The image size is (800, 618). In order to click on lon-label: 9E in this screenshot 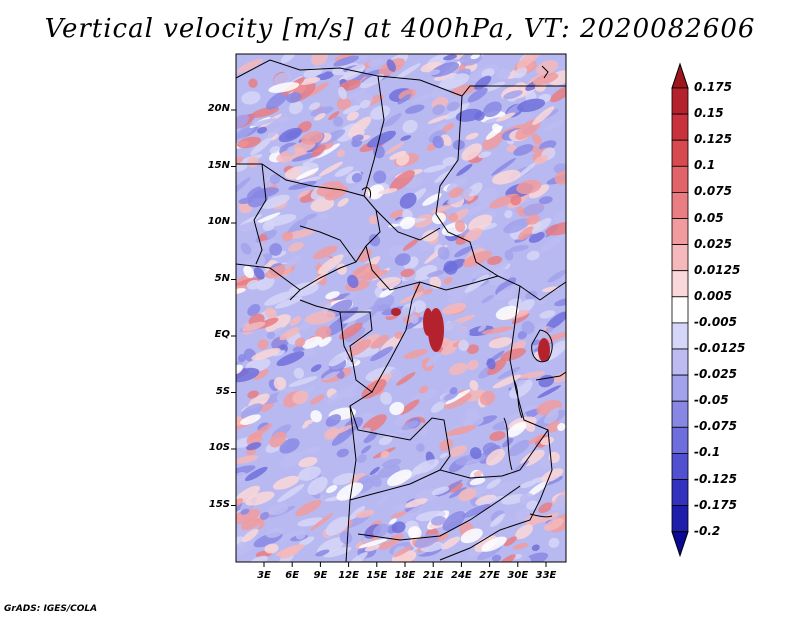, I will do `click(320, 575)`.